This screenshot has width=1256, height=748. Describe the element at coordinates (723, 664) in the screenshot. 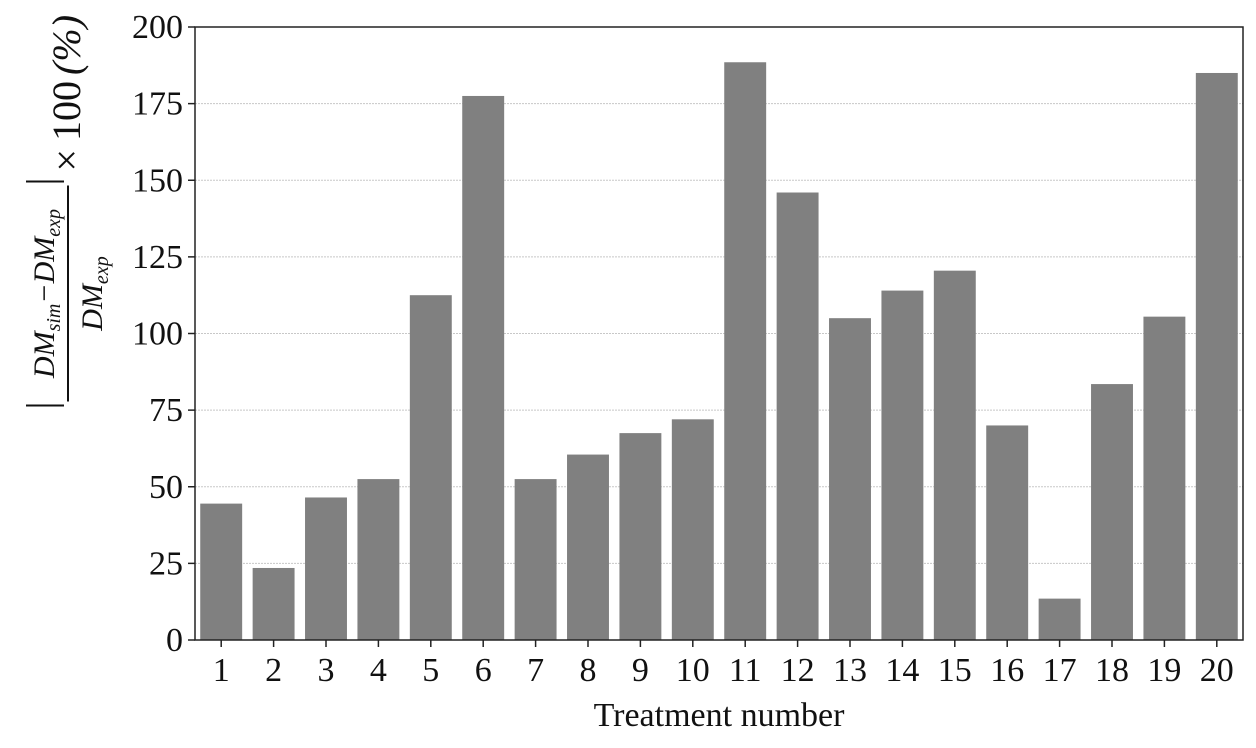

I see `x-axis-ticks: 1 2 3 4 5 6 7 8 9 10 11 12 13 14 15 16 17 18 19 20` at that location.